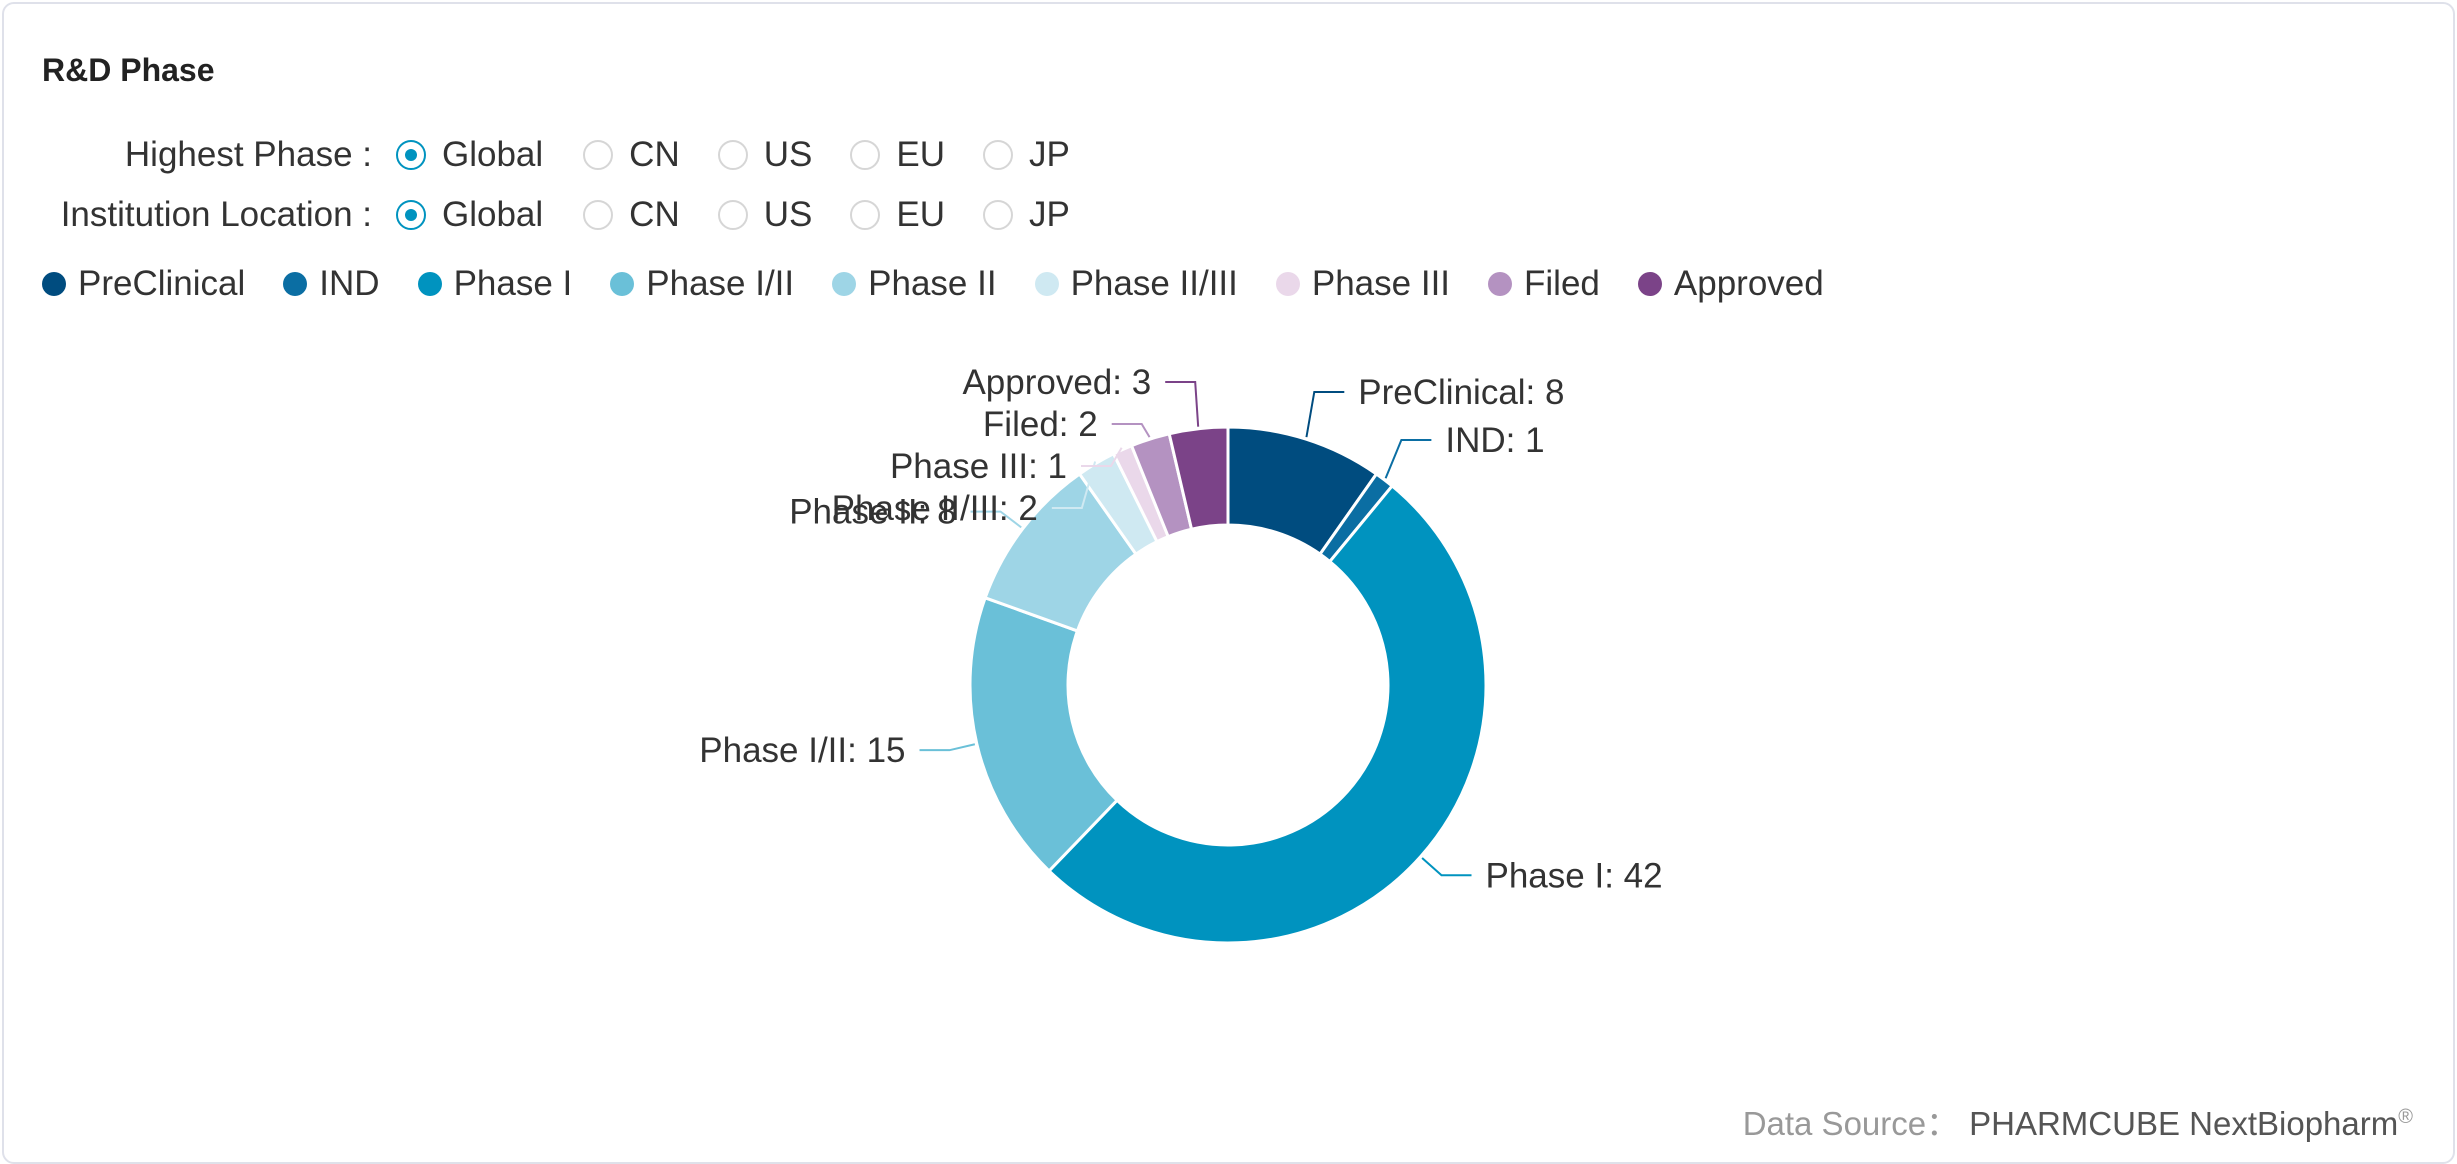  I want to click on legend-item: PreClinical, so click(143, 284).